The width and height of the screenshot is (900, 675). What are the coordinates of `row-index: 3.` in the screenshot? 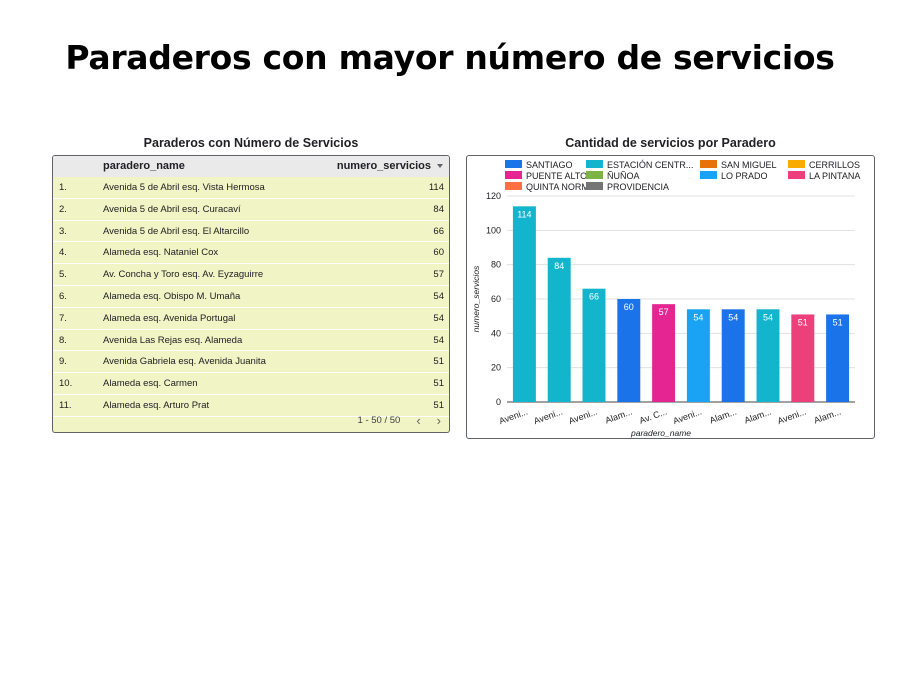 It's located at (63, 231).